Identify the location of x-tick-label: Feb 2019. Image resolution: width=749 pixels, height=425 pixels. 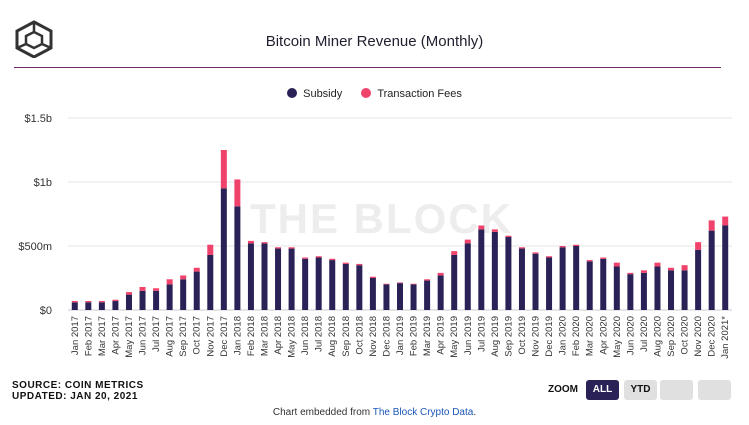
(414, 336).